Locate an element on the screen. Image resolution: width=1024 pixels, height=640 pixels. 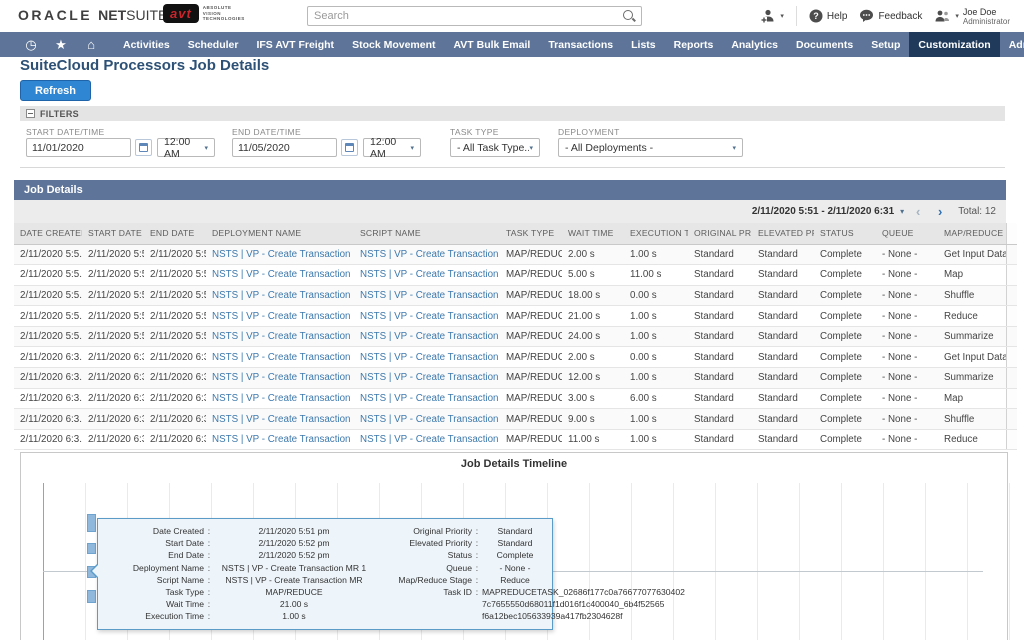
pagination-range-dropdown-icon: ▾ is located at coordinates (902, 211).